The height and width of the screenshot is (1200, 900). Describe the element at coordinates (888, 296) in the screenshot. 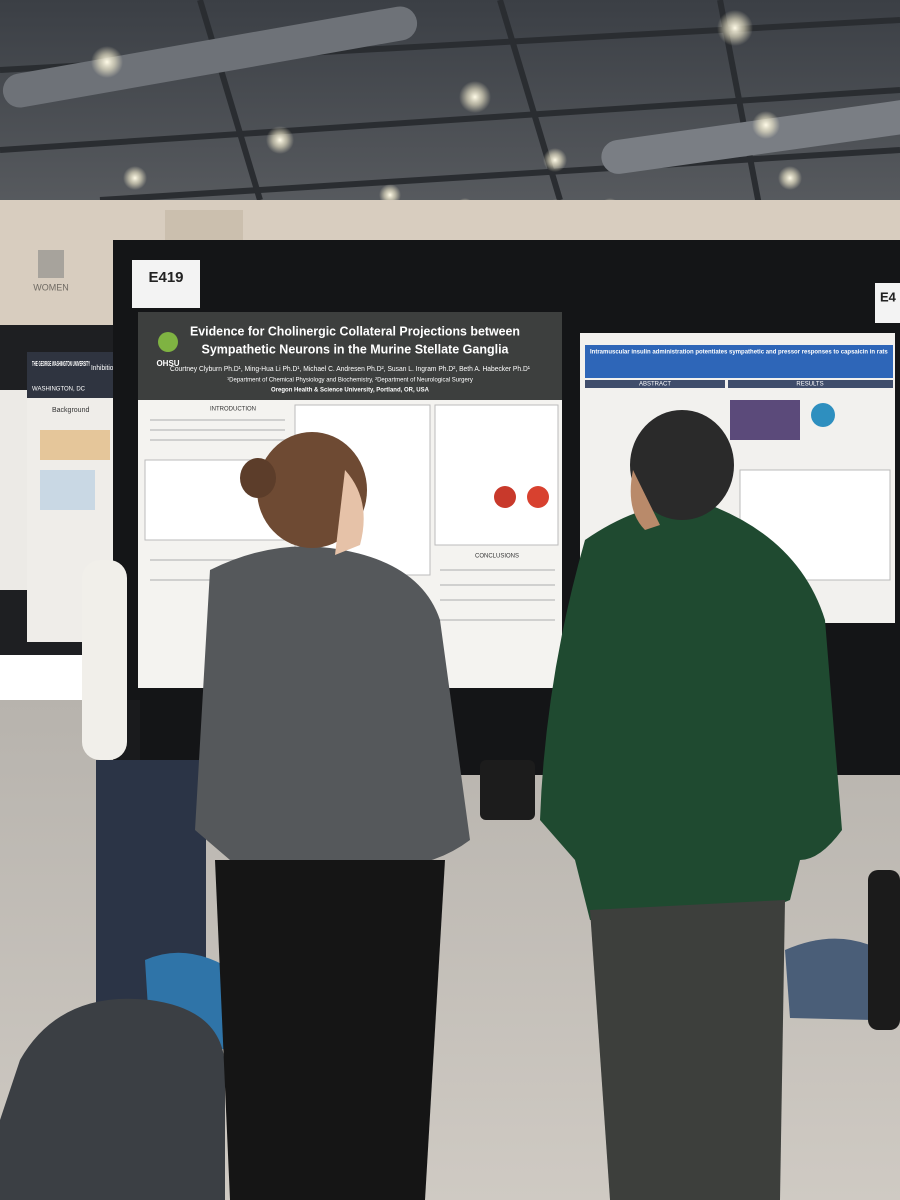

I see `board-number: E4` at that location.